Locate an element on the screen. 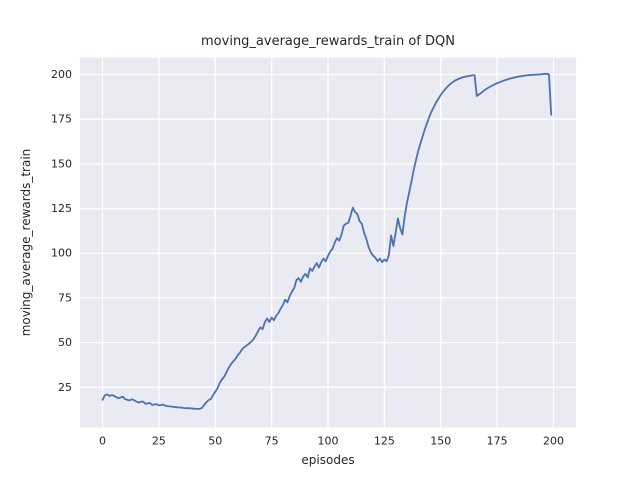  x-tick-label: 75 is located at coordinates (272, 441).